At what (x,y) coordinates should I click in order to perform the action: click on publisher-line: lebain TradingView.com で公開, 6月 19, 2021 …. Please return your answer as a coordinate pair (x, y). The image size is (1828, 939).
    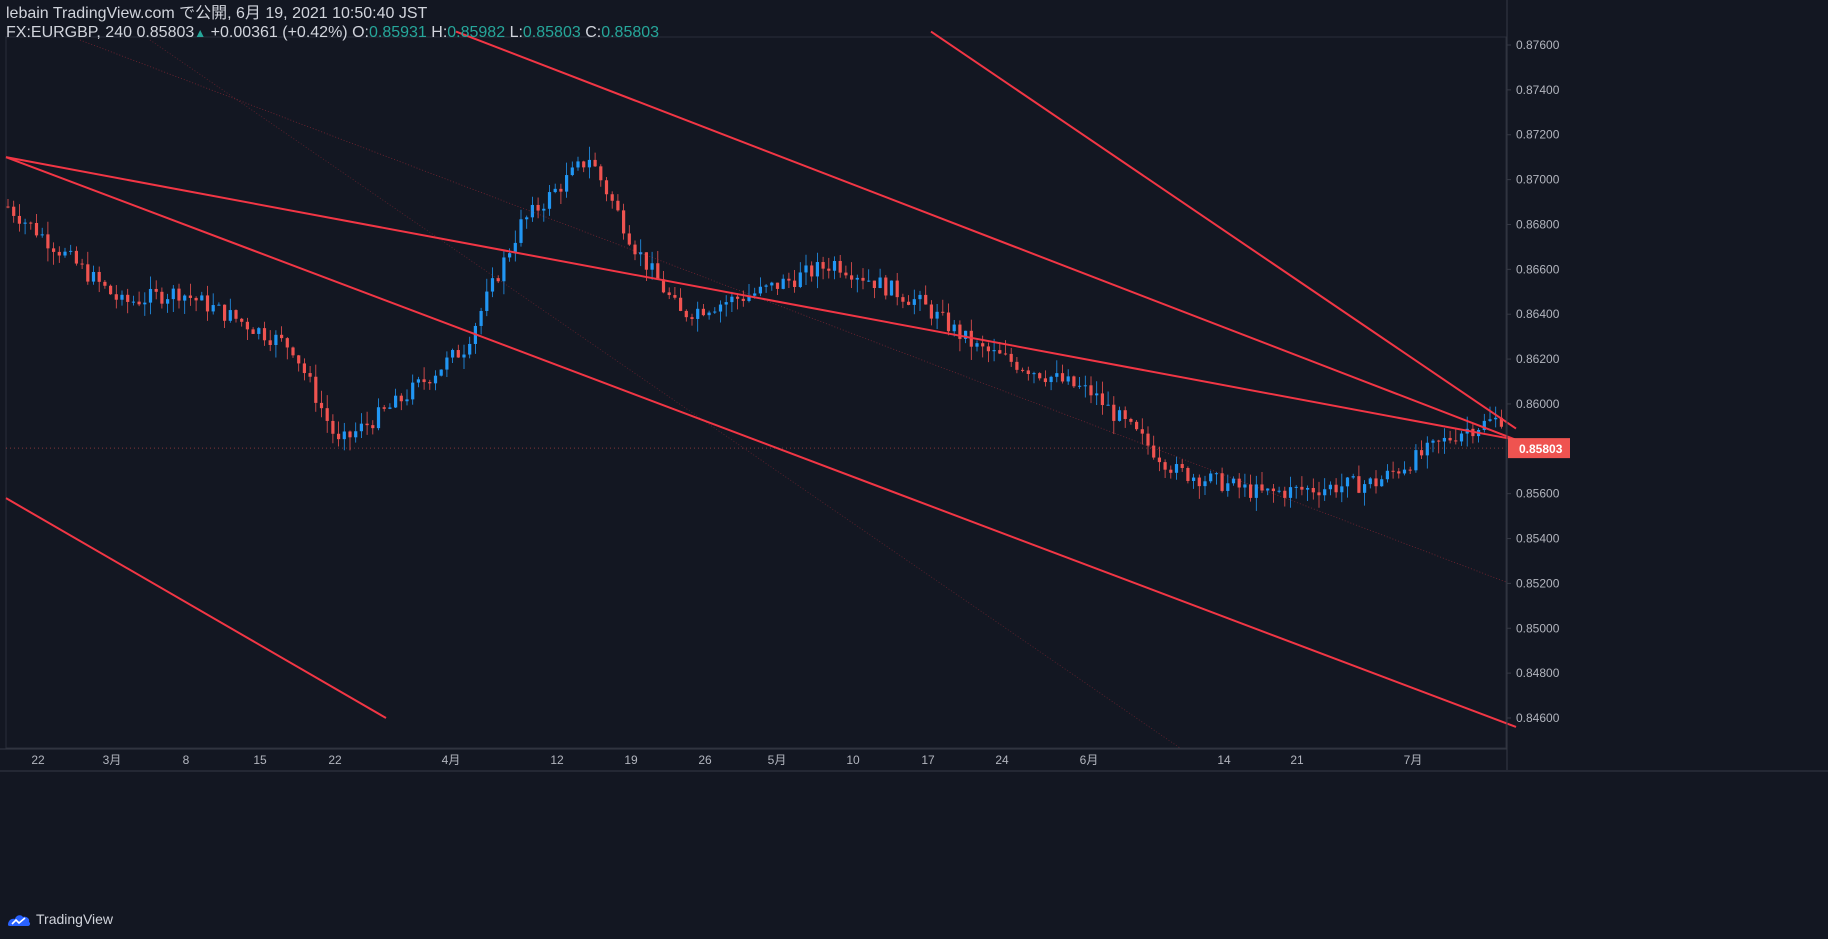
    Looking at the image, I should click on (217, 13).